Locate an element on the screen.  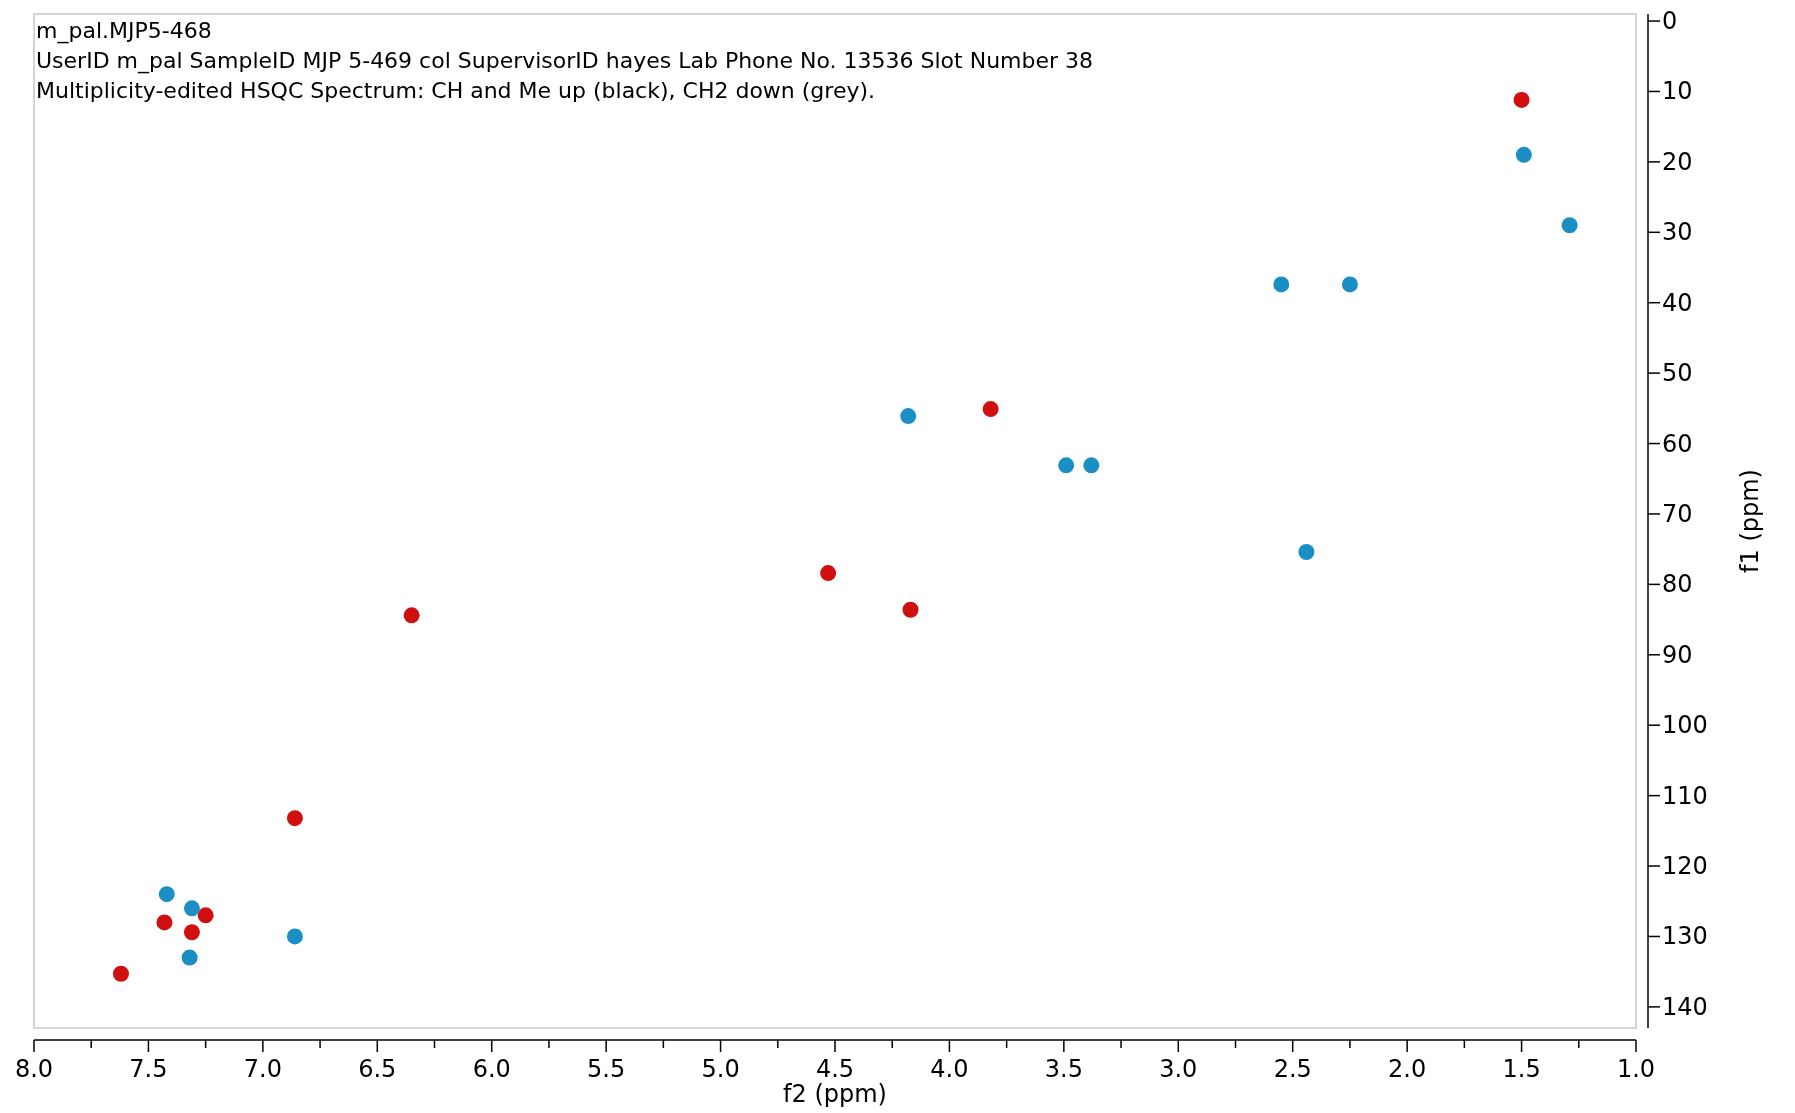
y-tick-label: 100 is located at coordinates (1685, 725).